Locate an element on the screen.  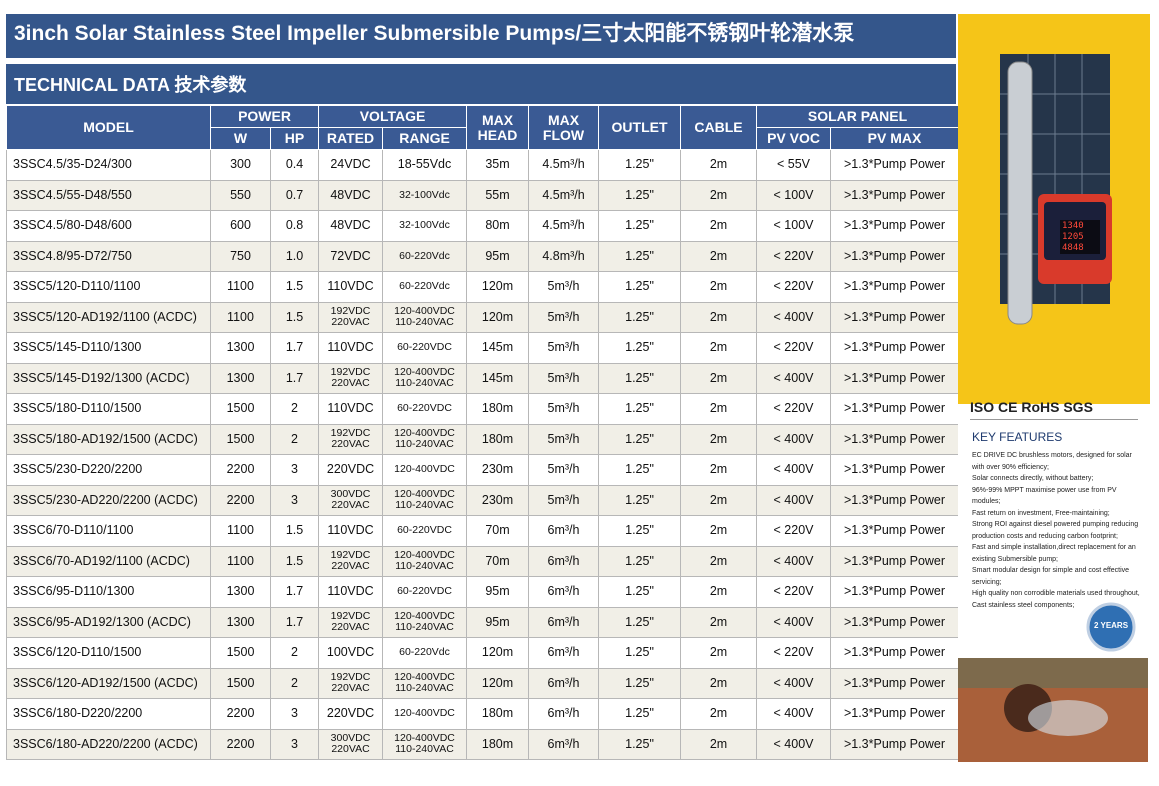
cell: 100VDC is located at coordinates (351, 653).